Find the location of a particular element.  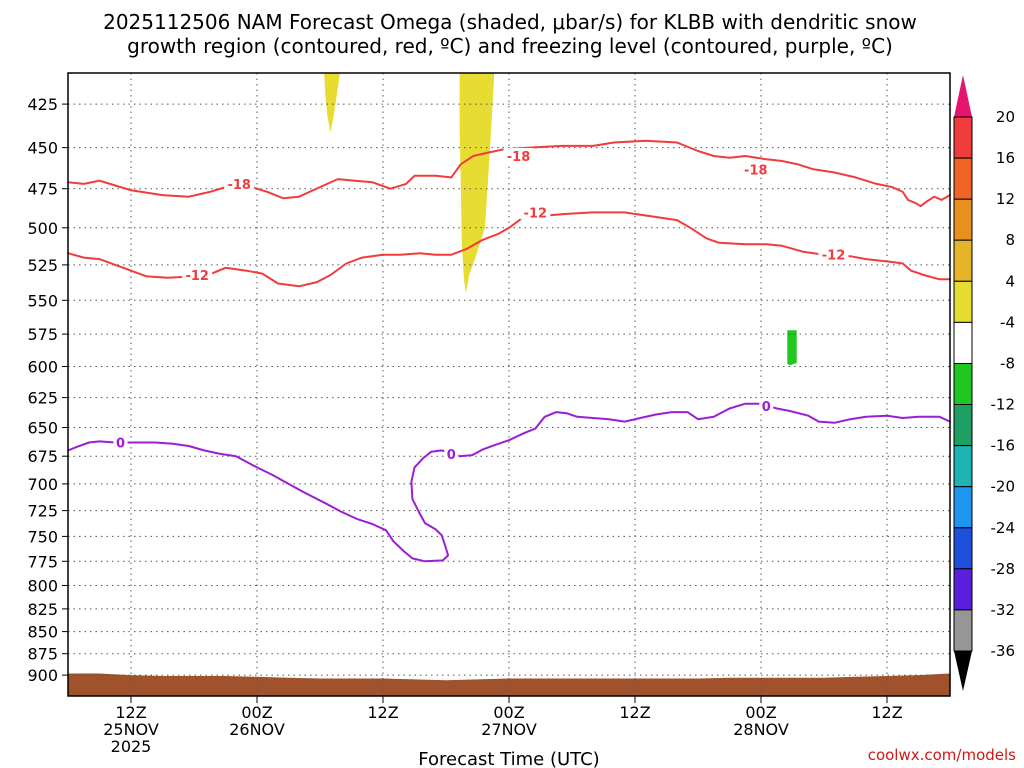

colorbar-label: 20 is located at coordinates (1005, 117).